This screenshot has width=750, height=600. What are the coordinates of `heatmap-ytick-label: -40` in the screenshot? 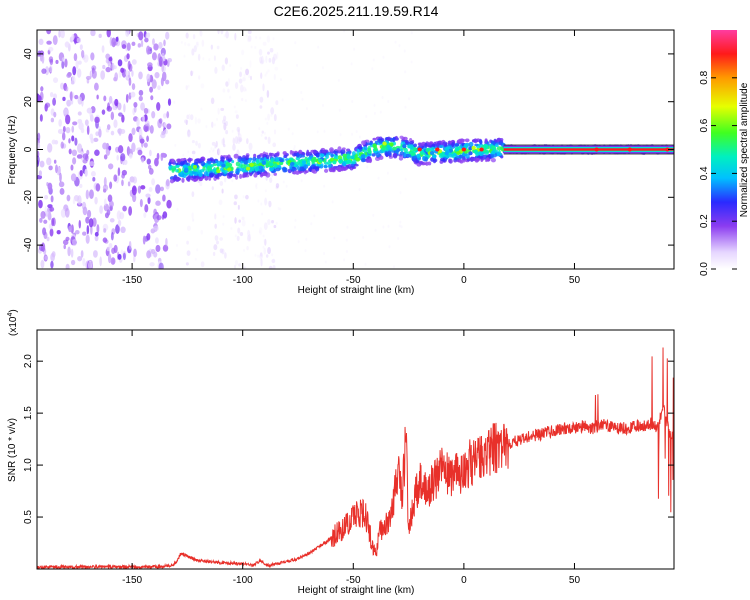 It's located at (28, 244).